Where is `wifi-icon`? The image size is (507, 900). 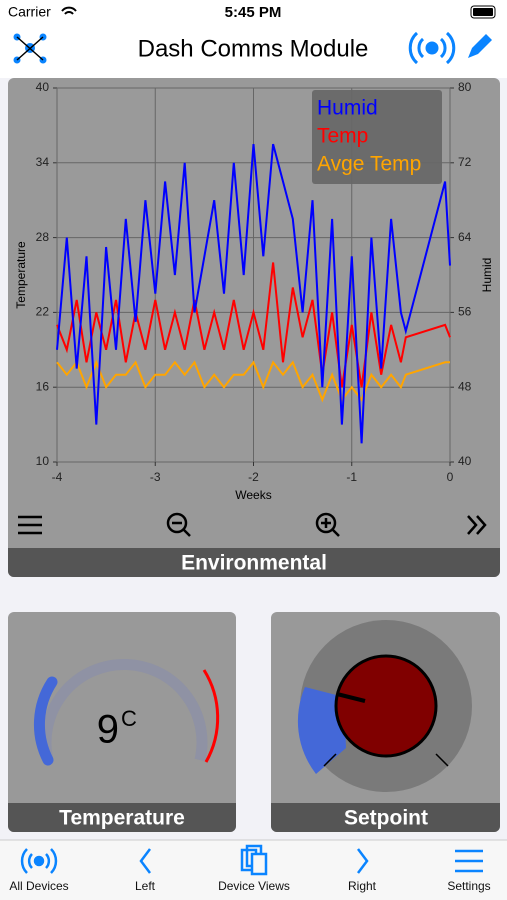
wifi-icon is located at coordinates (69, 10).